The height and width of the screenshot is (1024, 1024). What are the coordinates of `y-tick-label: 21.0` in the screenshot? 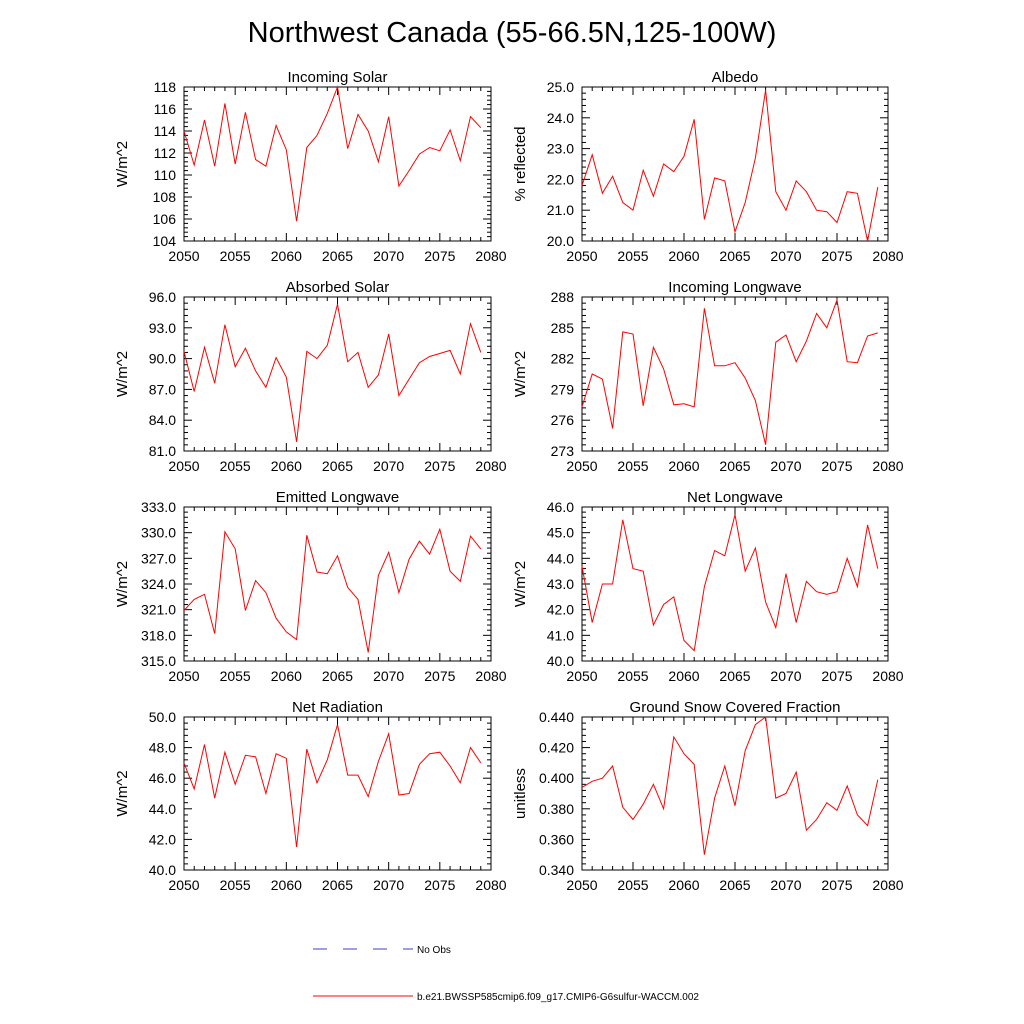 It's located at (560, 210).